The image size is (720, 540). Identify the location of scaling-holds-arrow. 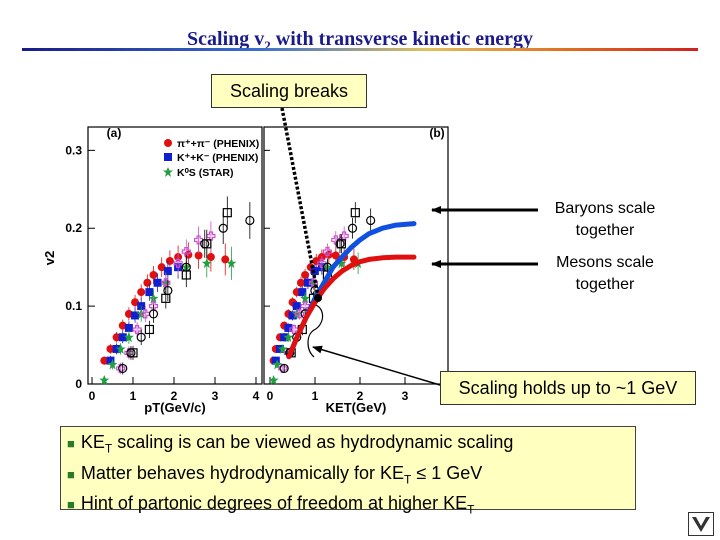
(376, 365).